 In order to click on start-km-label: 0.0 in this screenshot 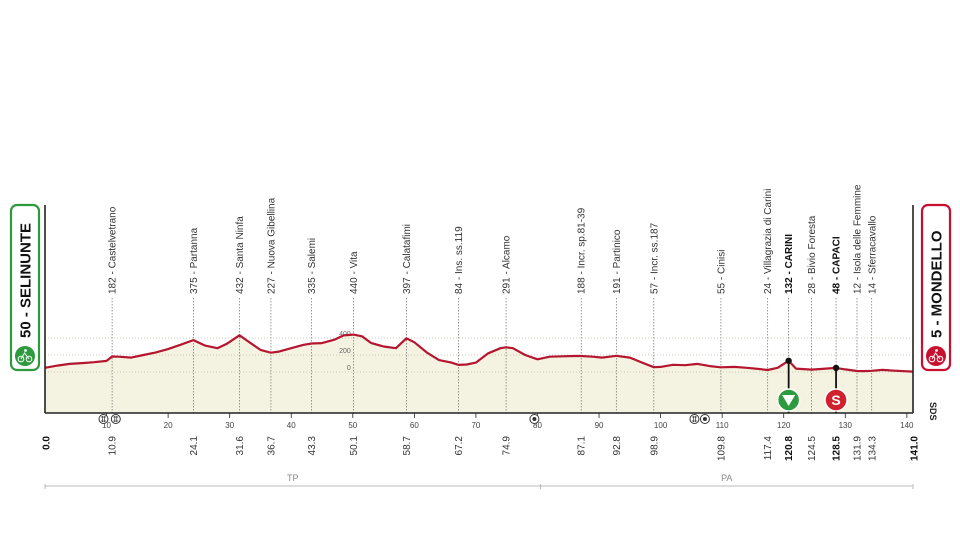, I will do `click(47, 443)`.